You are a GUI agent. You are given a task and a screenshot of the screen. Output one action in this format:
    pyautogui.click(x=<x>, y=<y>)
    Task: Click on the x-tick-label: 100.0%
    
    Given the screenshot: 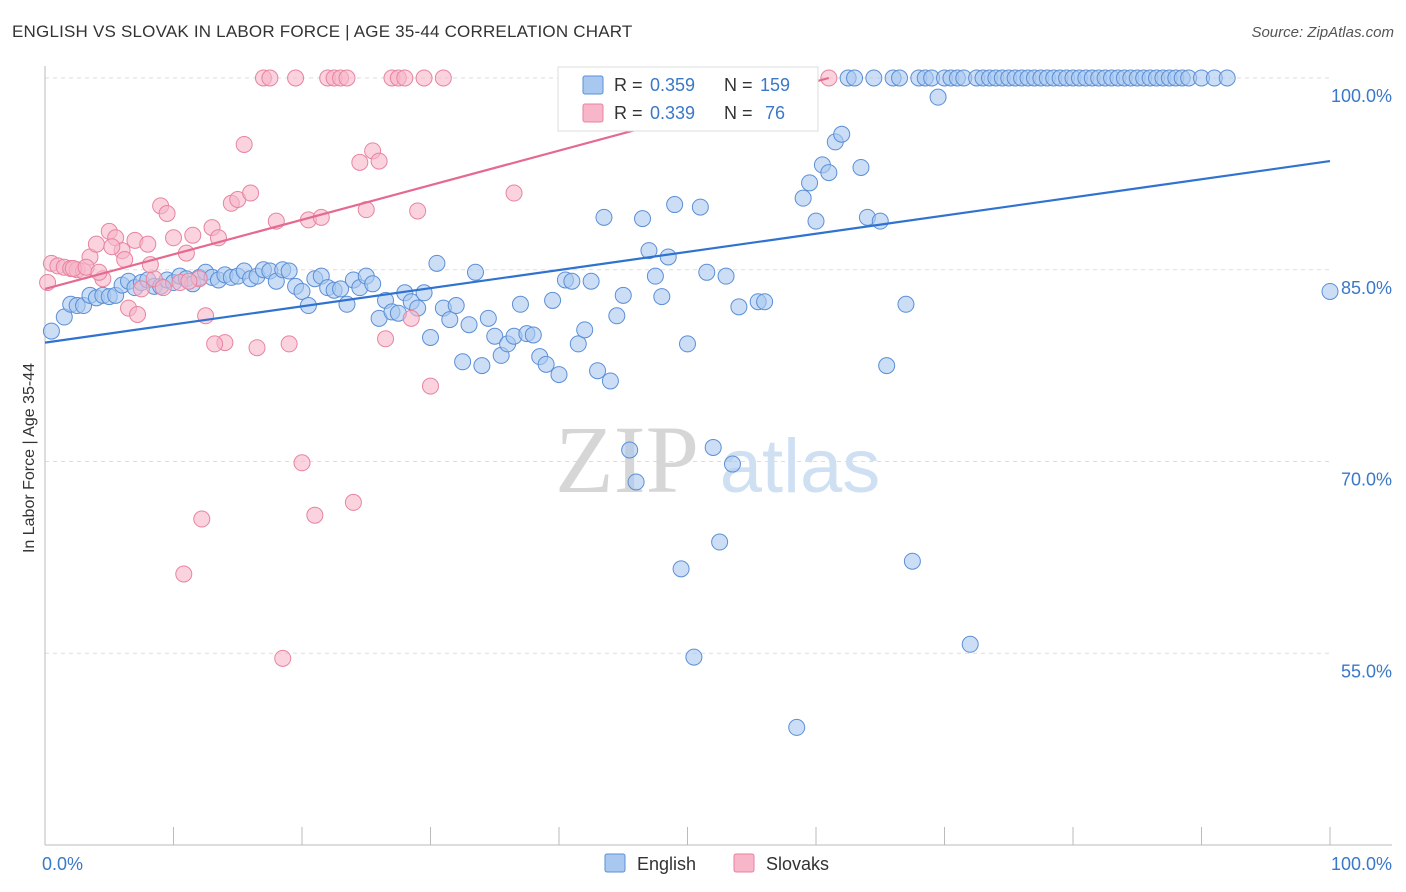 What is the action you would take?
    pyautogui.click(x=1361, y=864)
    